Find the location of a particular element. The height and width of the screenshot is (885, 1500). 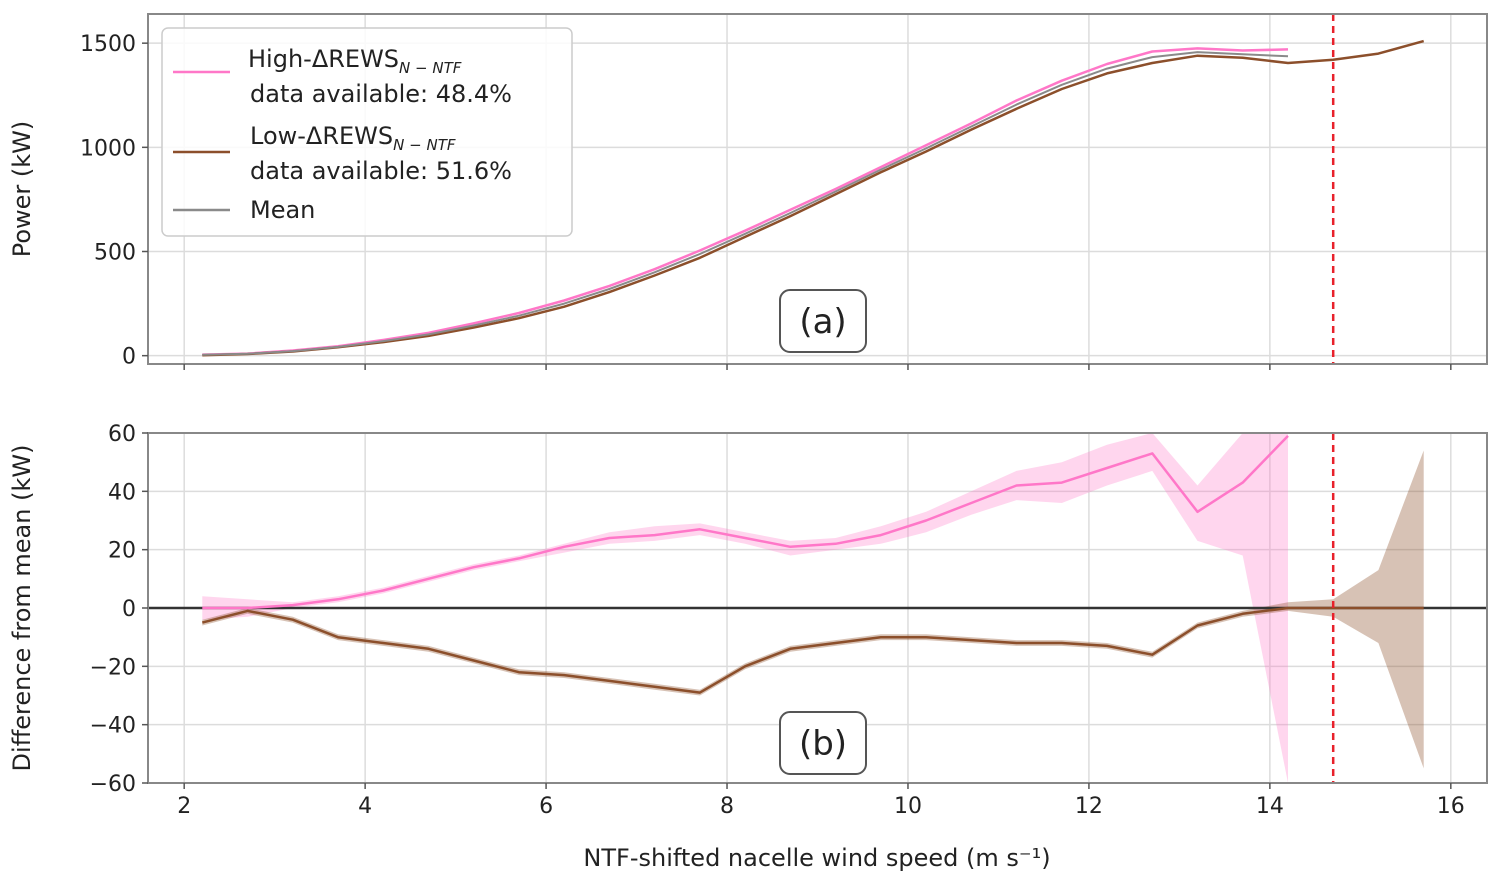

legend-label-mean: Mean is located at coordinates (282, 210).